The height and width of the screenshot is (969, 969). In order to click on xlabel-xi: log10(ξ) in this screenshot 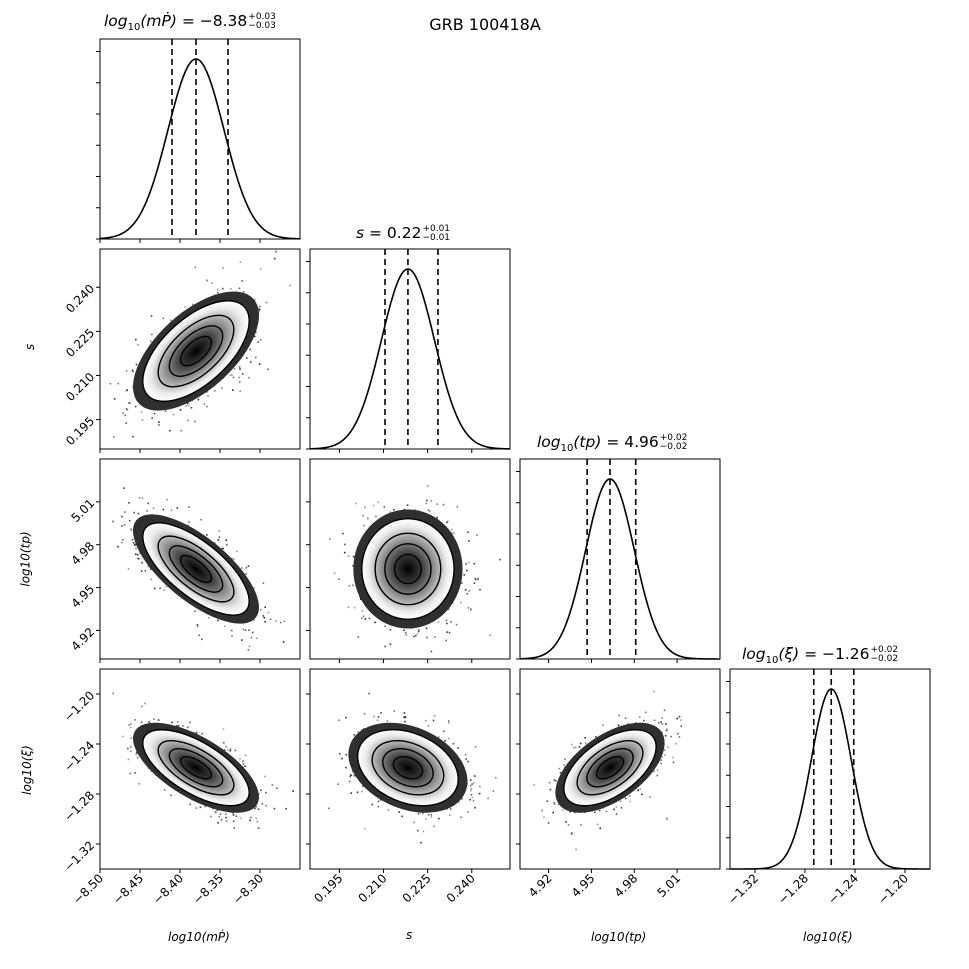, I will do `click(828, 937)`.